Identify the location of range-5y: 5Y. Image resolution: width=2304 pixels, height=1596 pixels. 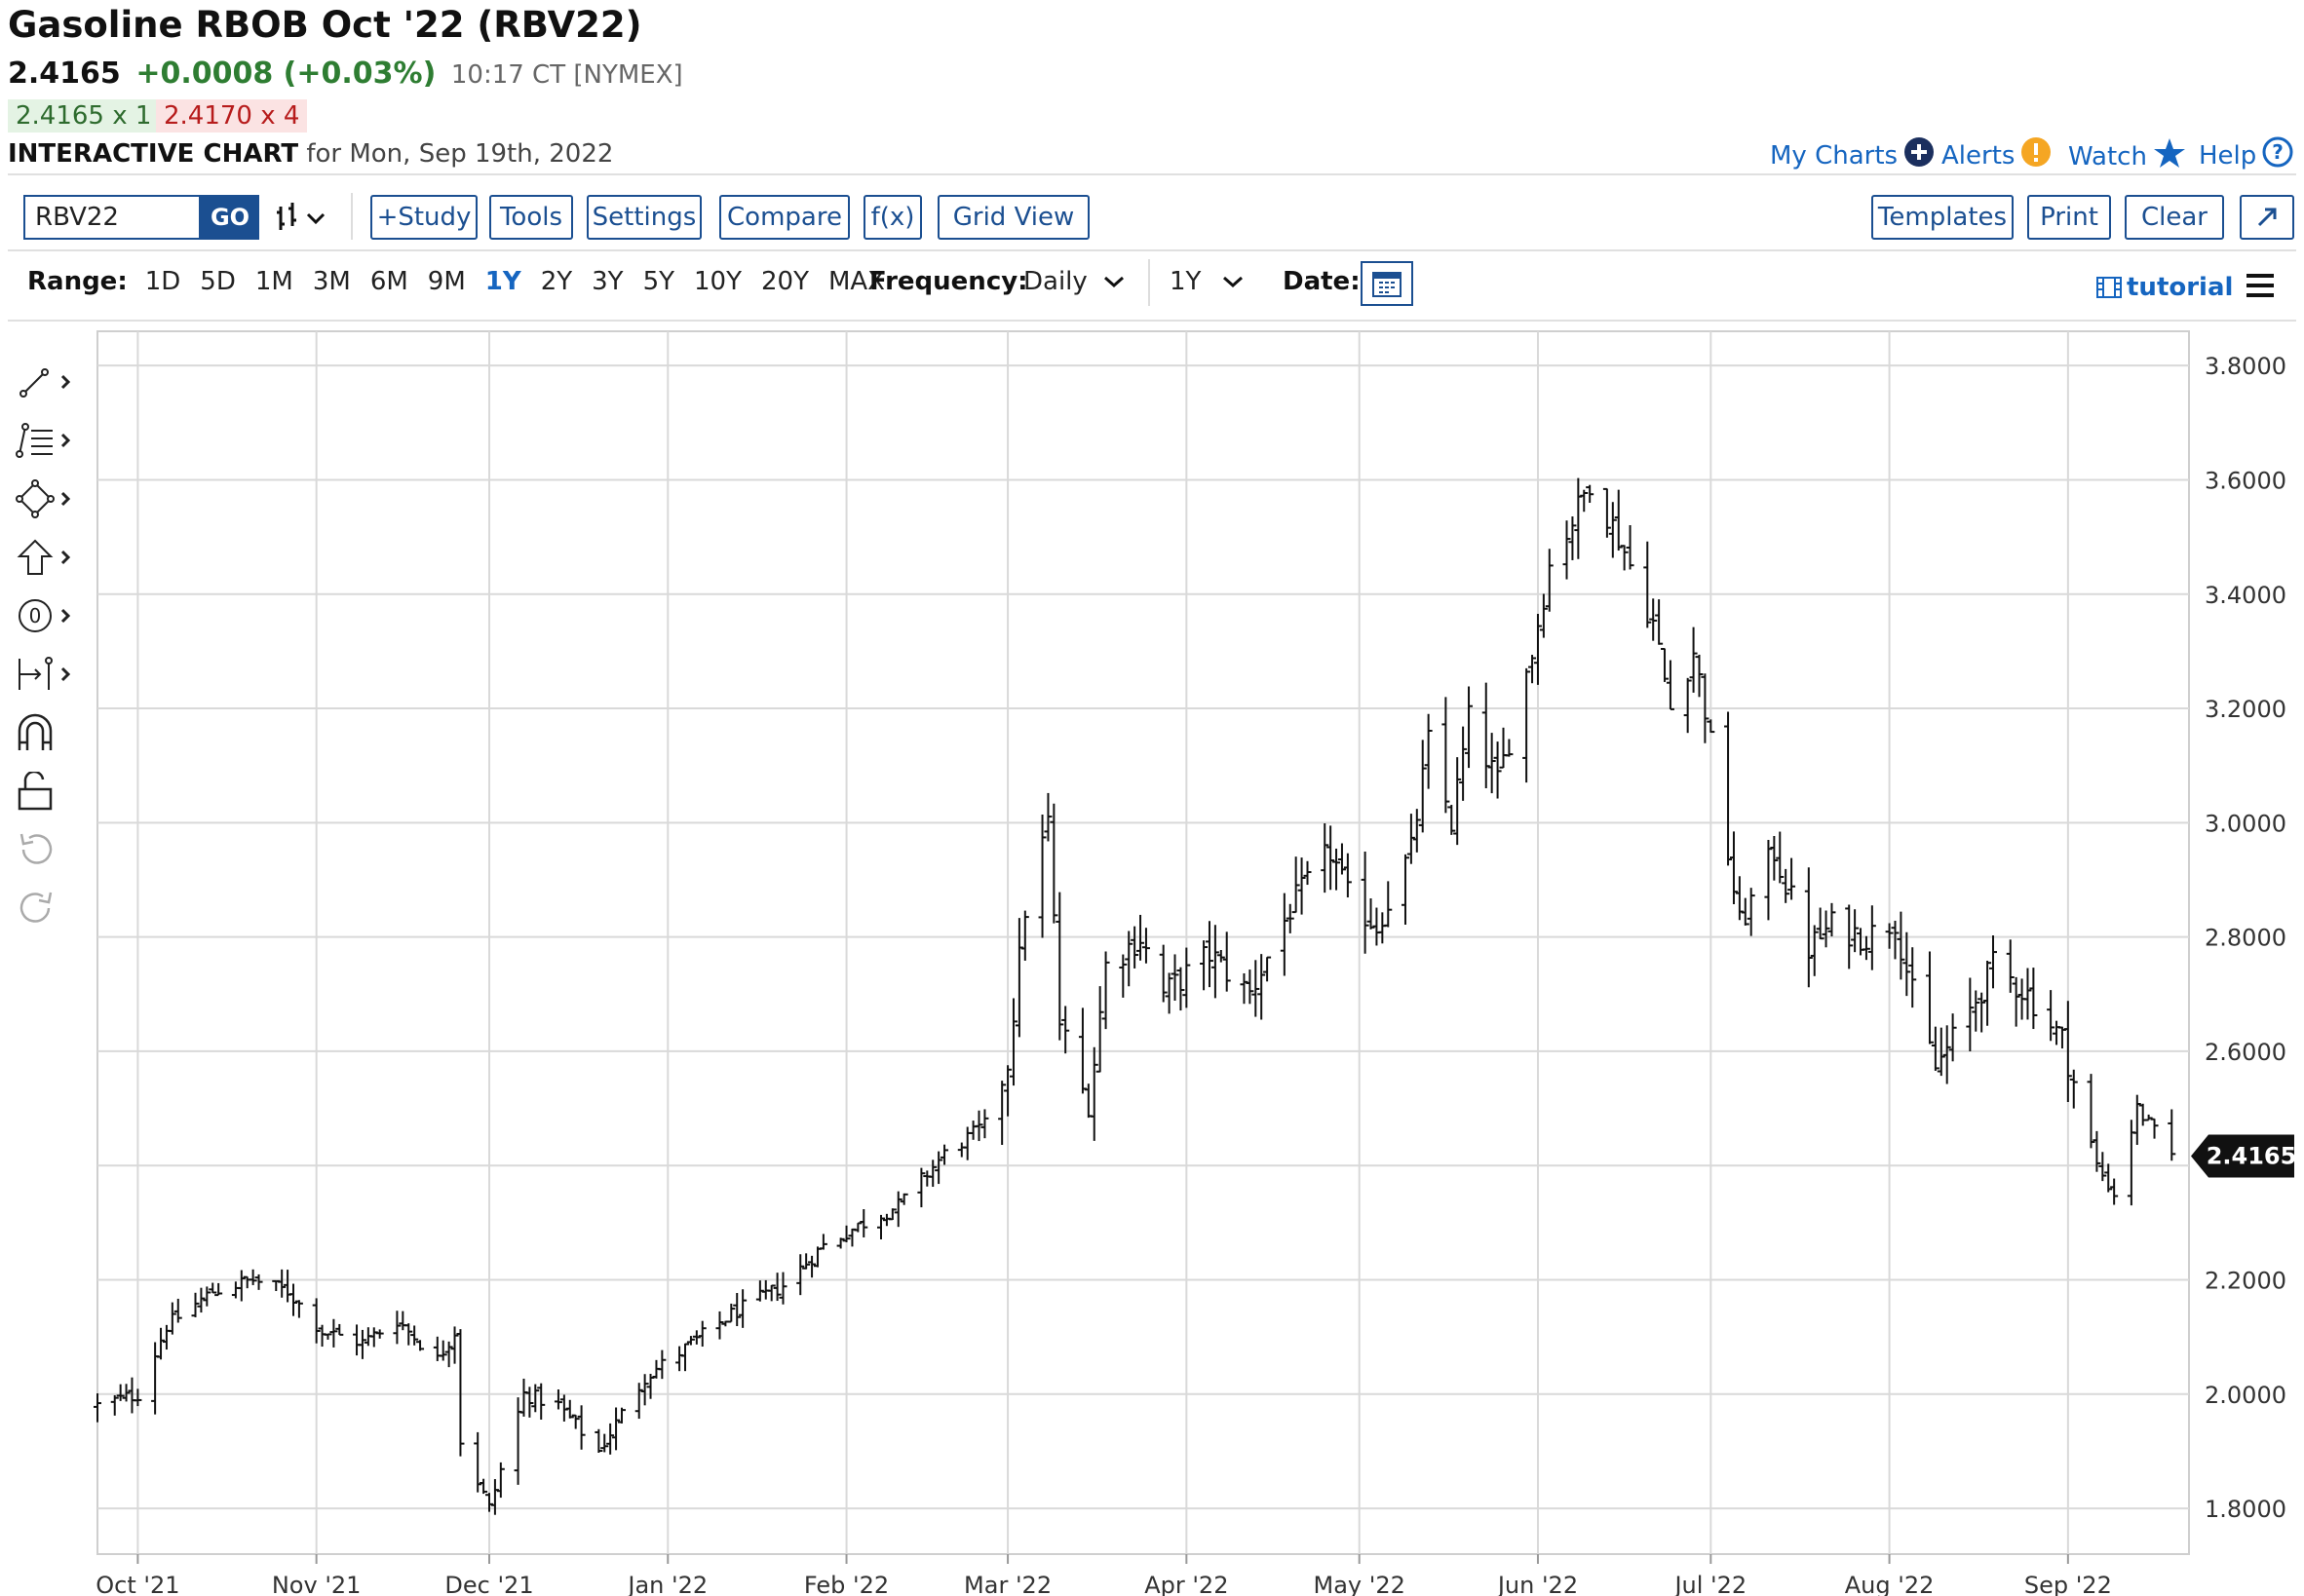
(658, 281).